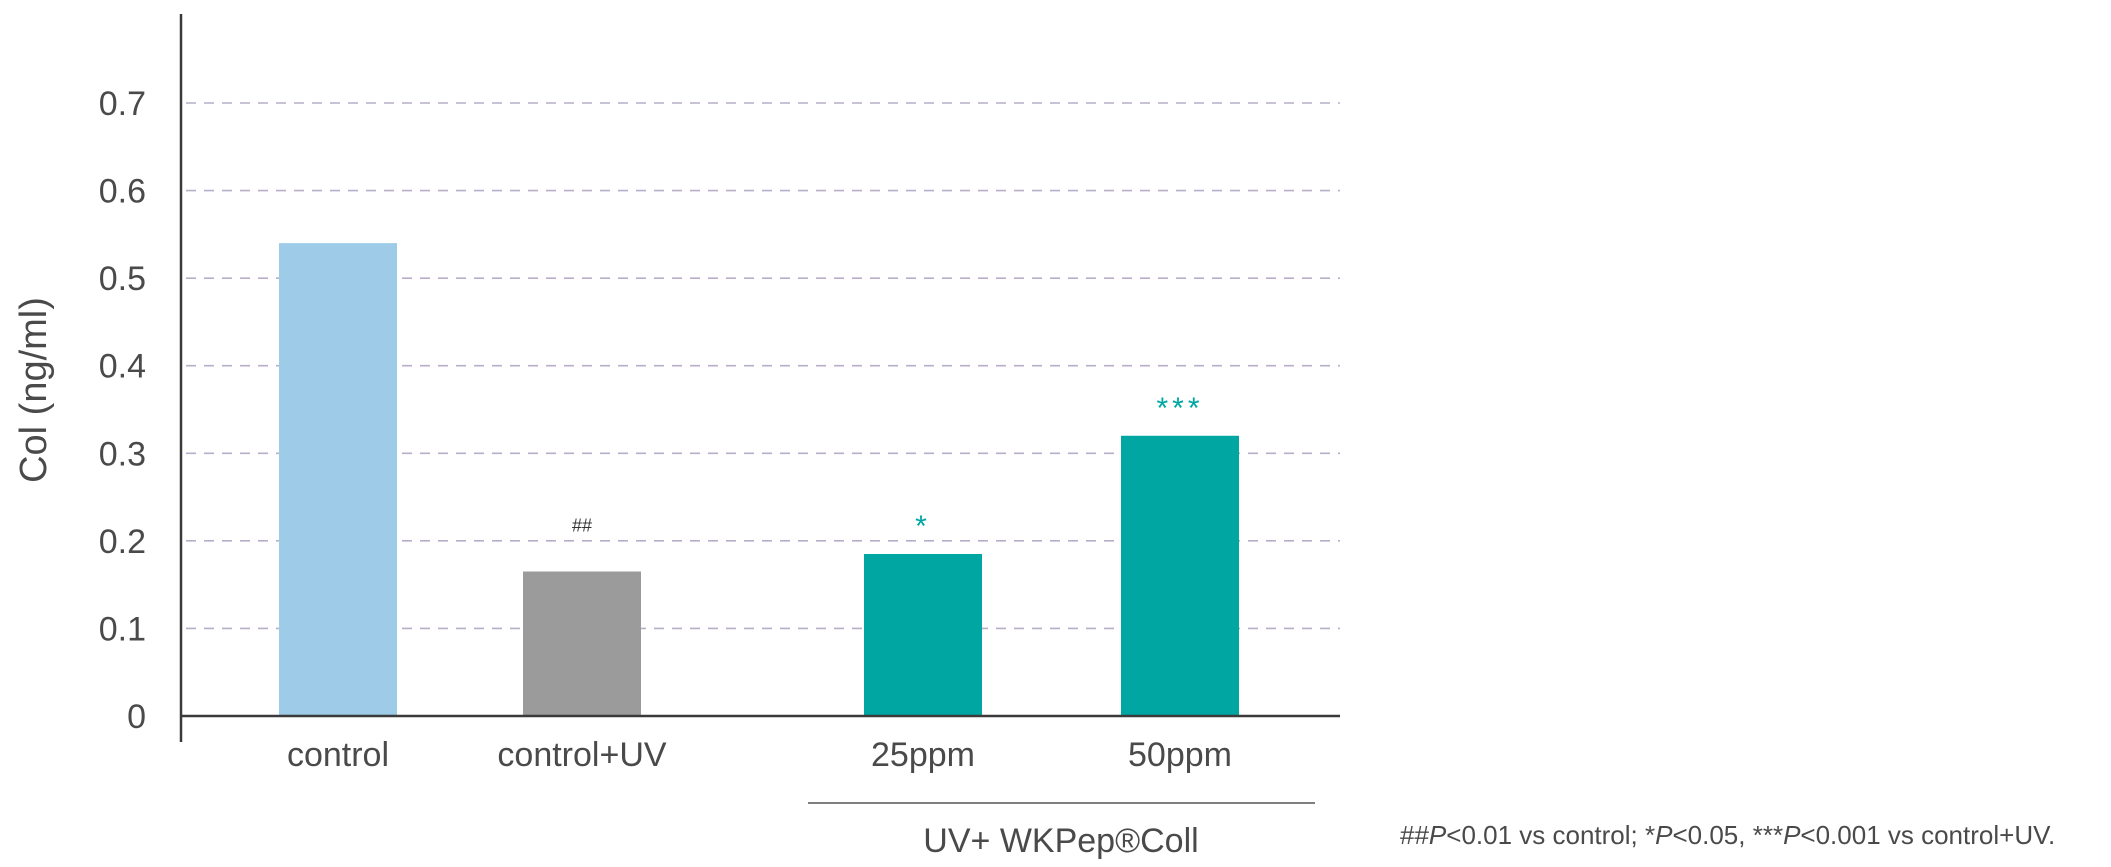 The width and height of the screenshot is (2111, 867). What do you see at coordinates (1650, 835) in the screenshot?
I see `footnote-marks-2: *` at bounding box center [1650, 835].